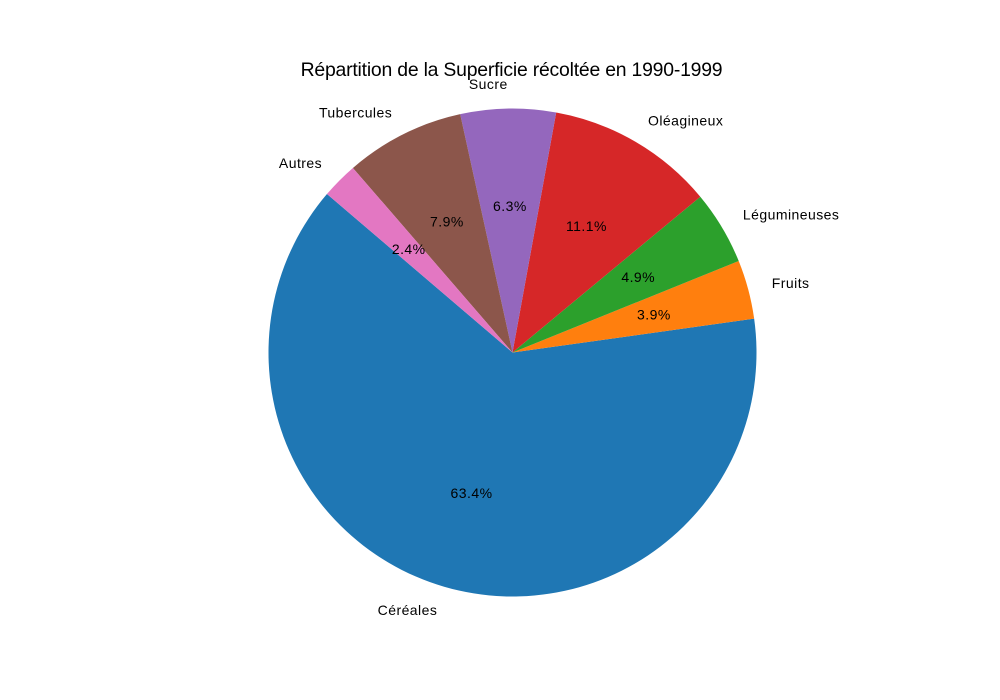 The width and height of the screenshot is (1000, 700). I want to click on svg-text: 6.3%, so click(510, 206).